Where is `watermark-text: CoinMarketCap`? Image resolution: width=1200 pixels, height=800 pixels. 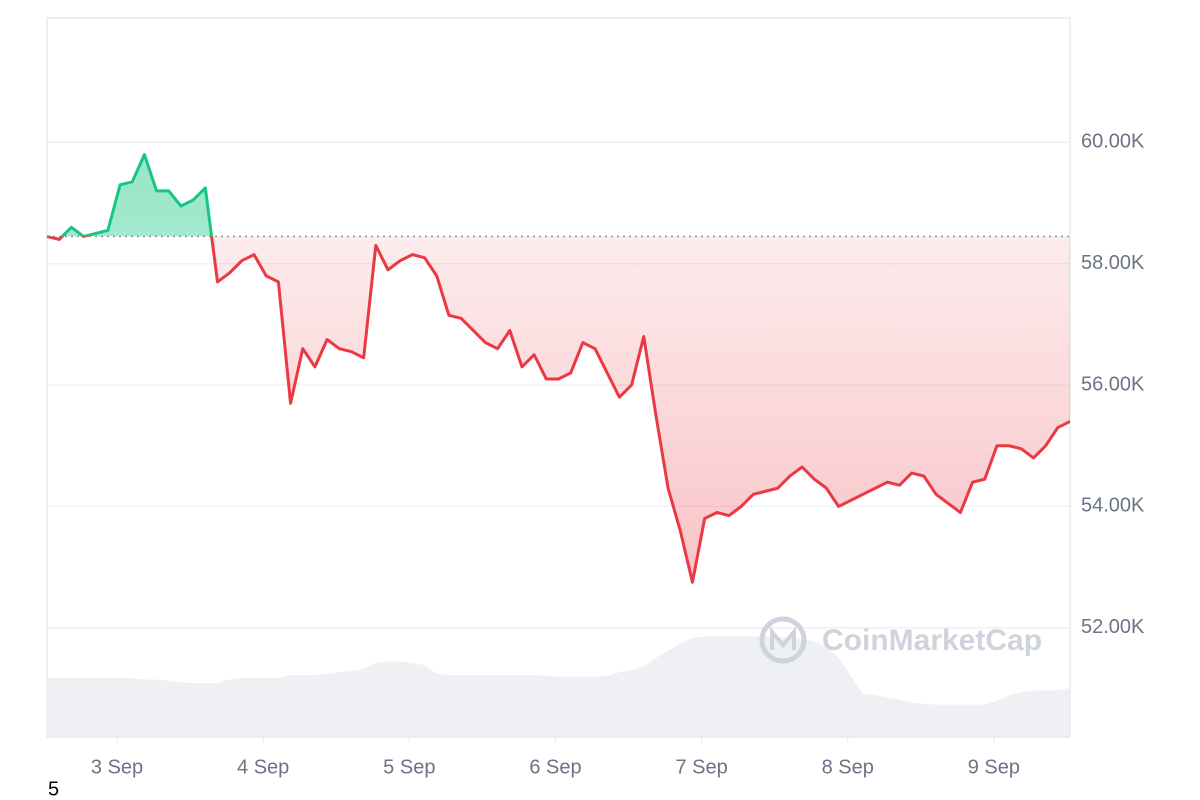 watermark-text: CoinMarketCap is located at coordinates (932, 640).